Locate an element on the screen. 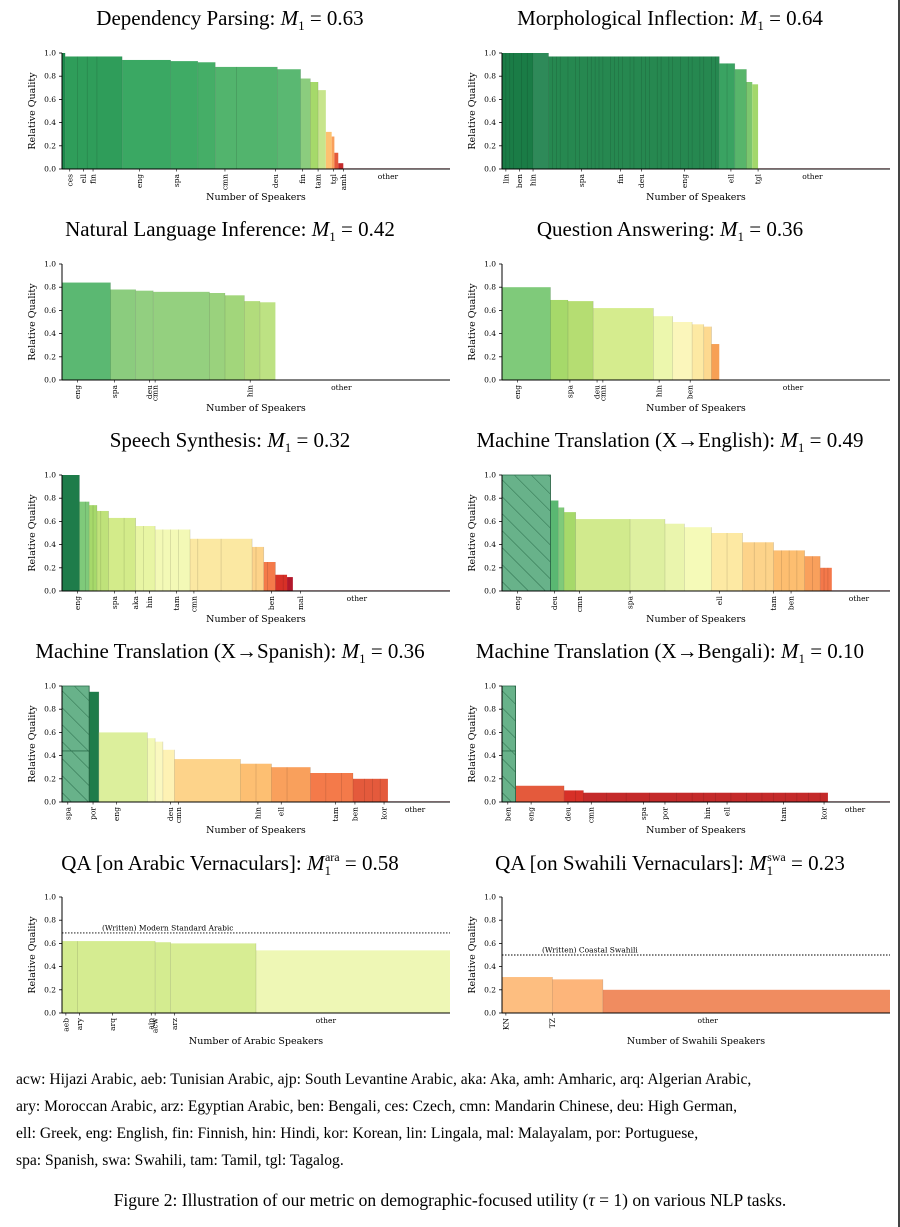 Image resolution: width=900 pixels, height=1227 pixels. caption-tau: τ is located at coordinates (591, 1200).